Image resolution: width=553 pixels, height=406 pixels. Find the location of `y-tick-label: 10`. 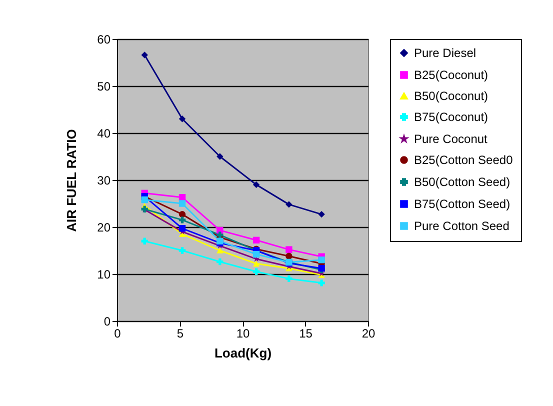

y-tick-label: 10 is located at coordinates (104, 275).